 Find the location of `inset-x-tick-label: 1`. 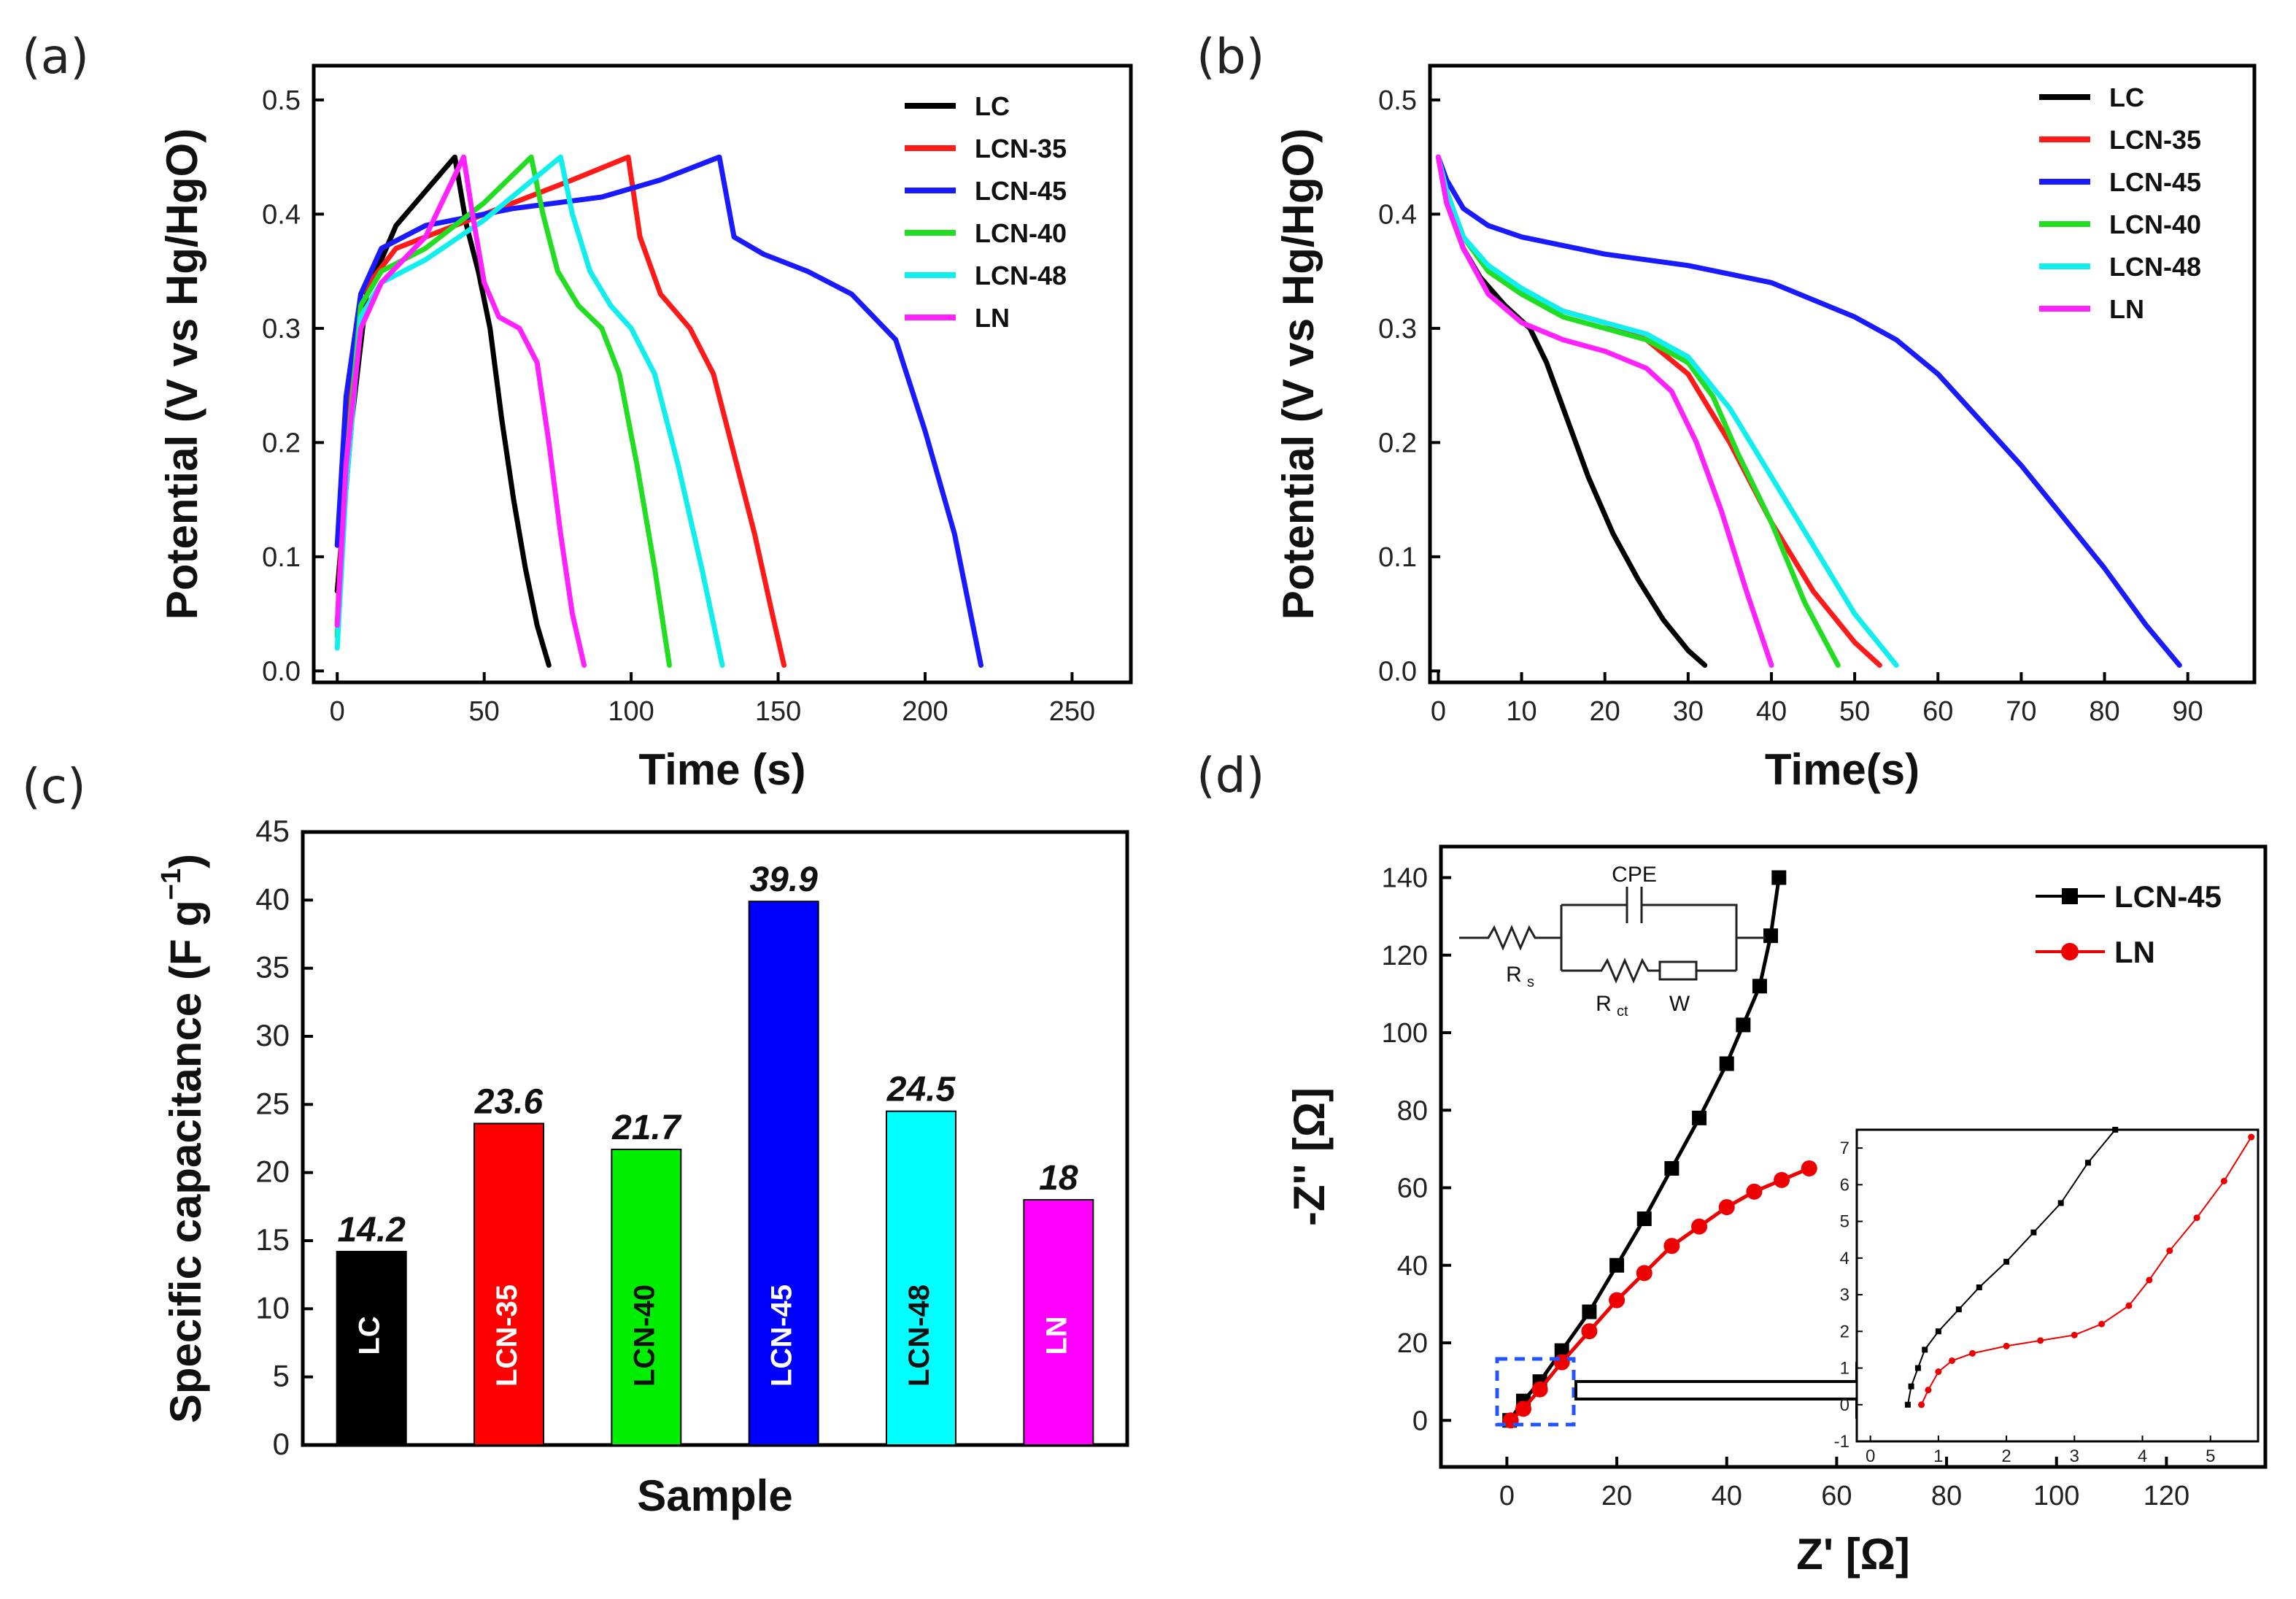

inset-x-tick-label: 1 is located at coordinates (1938, 1456).